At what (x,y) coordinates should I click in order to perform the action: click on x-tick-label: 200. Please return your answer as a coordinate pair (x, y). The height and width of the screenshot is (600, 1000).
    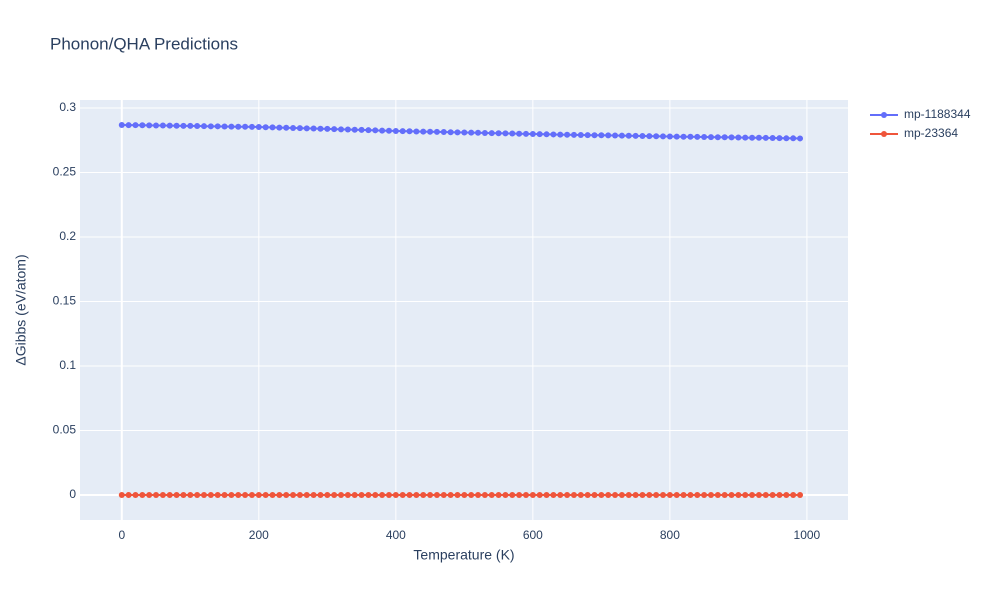
    Looking at the image, I should click on (259, 535).